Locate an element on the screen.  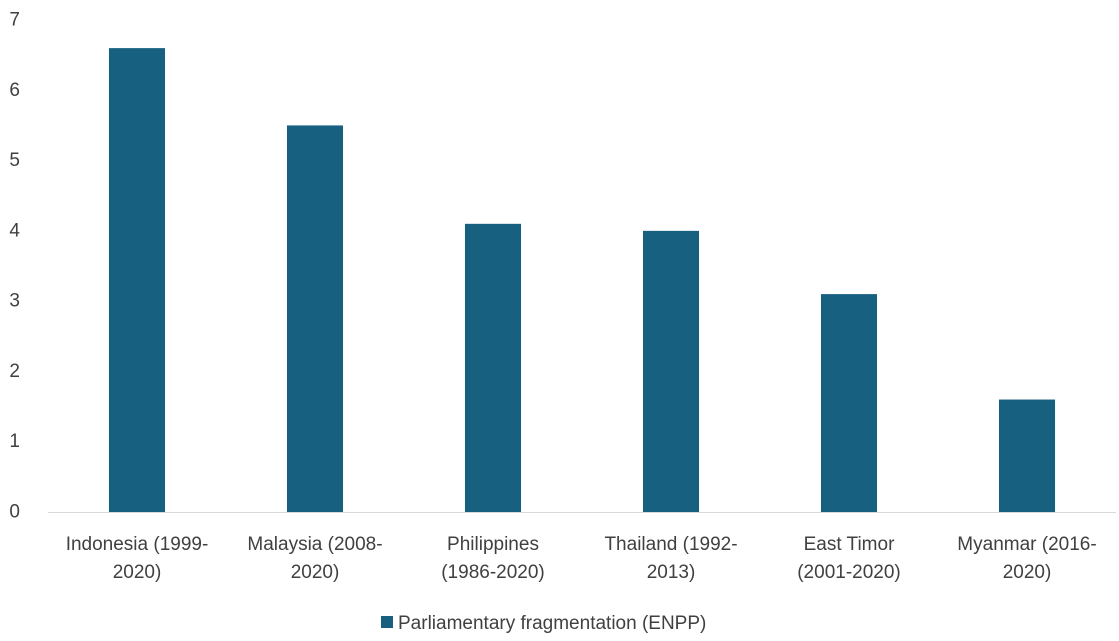
y-tick-label: 4 is located at coordinates (14, 230).